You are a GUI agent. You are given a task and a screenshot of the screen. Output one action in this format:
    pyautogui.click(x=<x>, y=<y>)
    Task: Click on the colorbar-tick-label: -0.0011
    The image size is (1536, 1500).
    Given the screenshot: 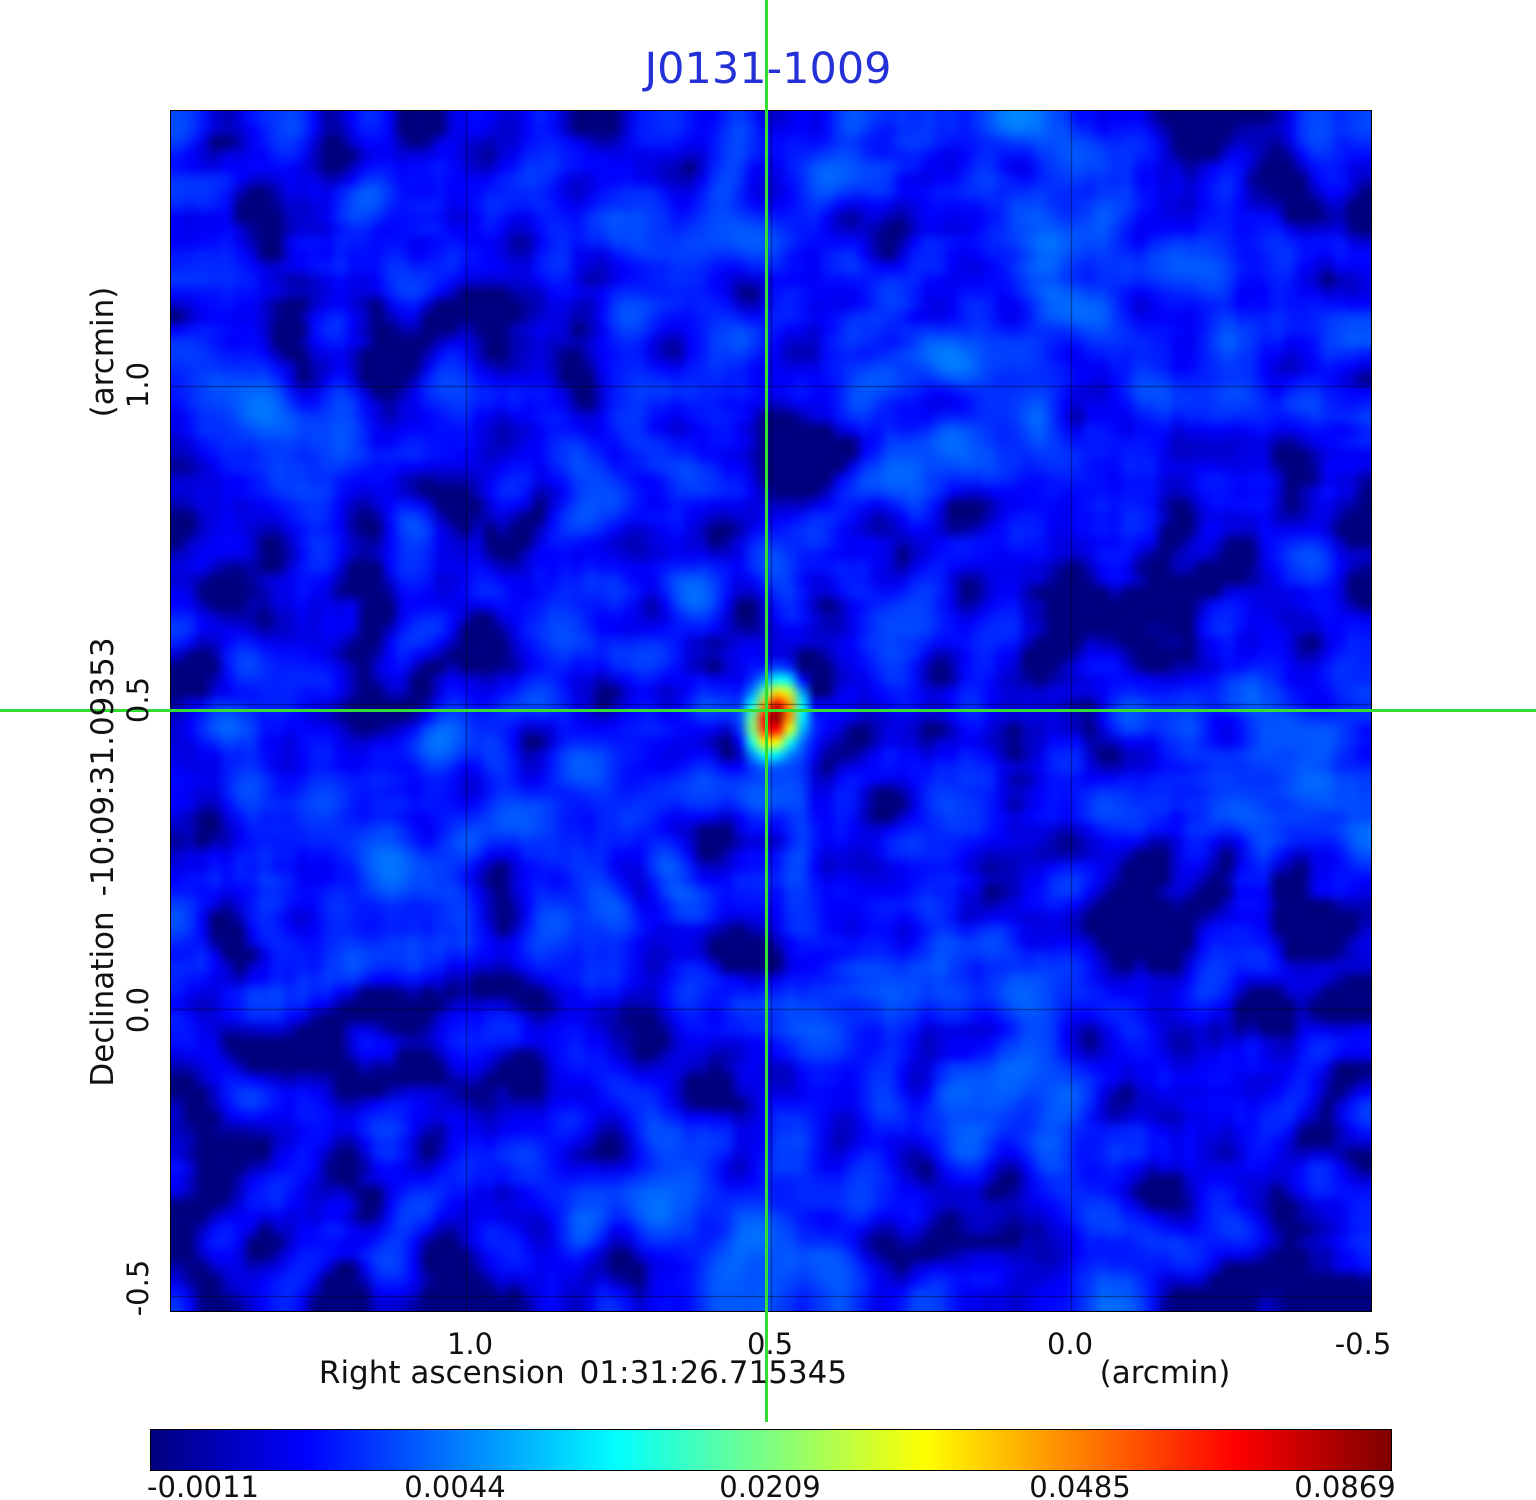 What is the action you would take?
    pyautogui.click(x=203, y=1485)
    